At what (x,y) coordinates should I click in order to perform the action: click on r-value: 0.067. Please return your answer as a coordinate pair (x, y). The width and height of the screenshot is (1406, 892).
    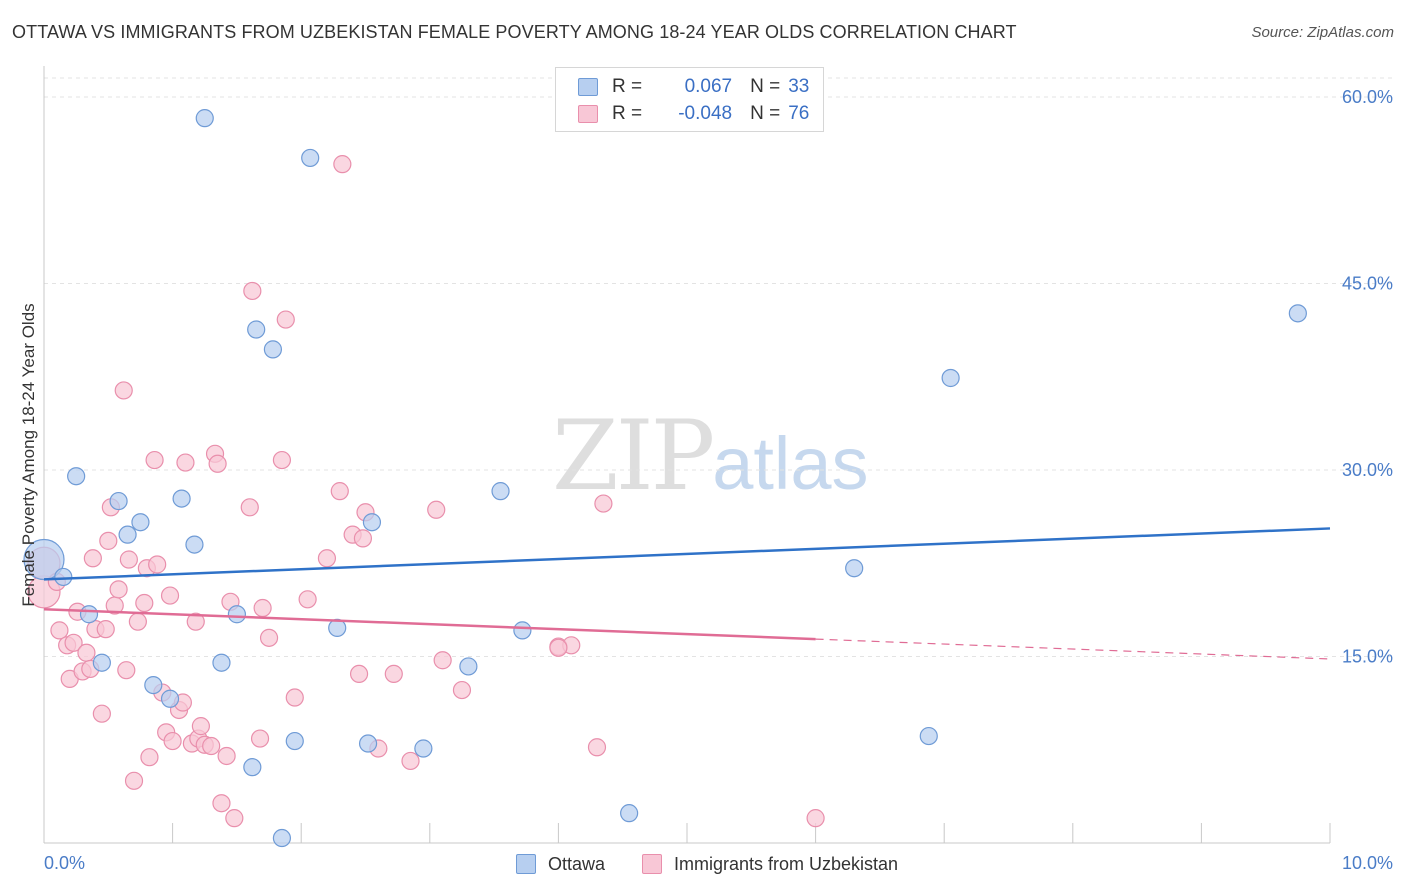
    Looking at the image, I should click on (708, 86).